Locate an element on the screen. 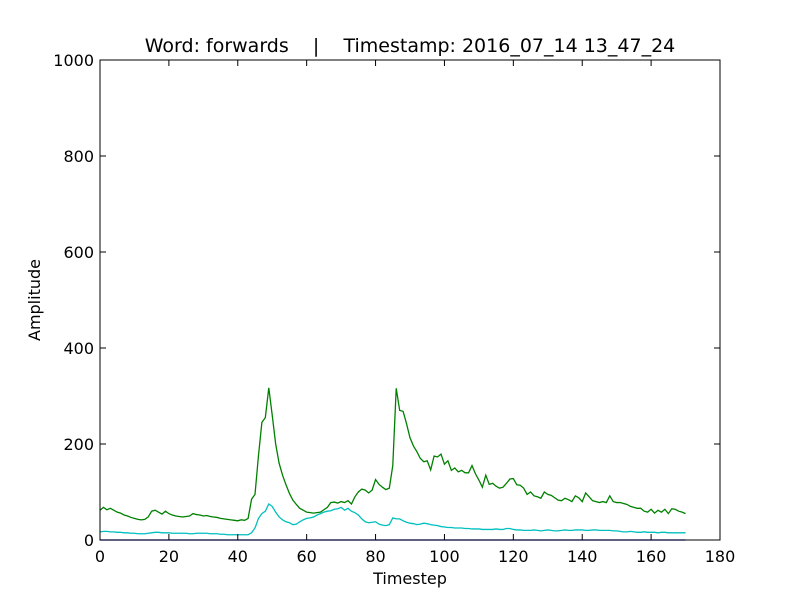 Image resolution: width=800 pixels, height=600 pixels. x-axis-label: Timestep is located at coordinates (409, 578).